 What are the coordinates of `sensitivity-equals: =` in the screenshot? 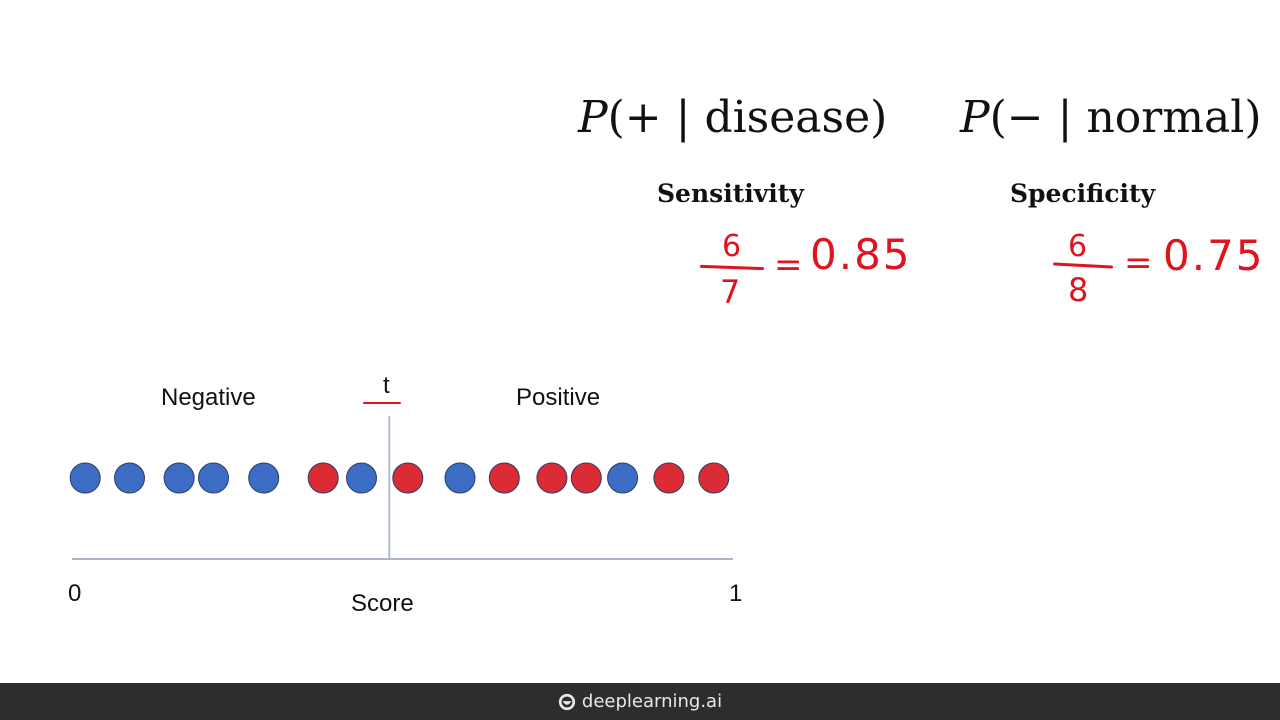 It's located at (788, 265).